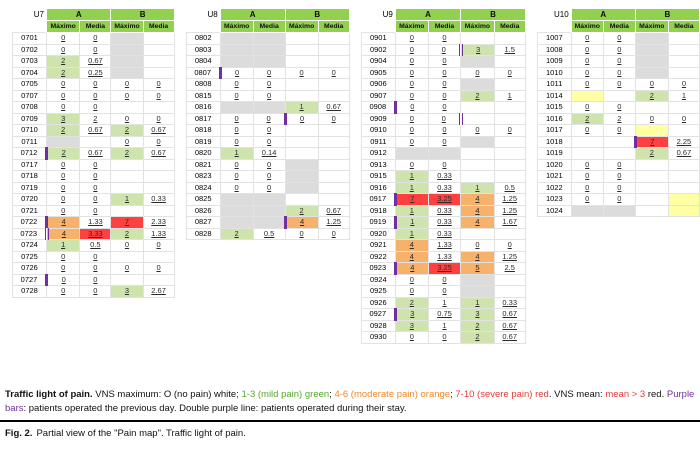  What do you see at coordinates (509, 268) in the screenshot?
I see `pain-cell: 2.5` at bounding box center [509, 268].